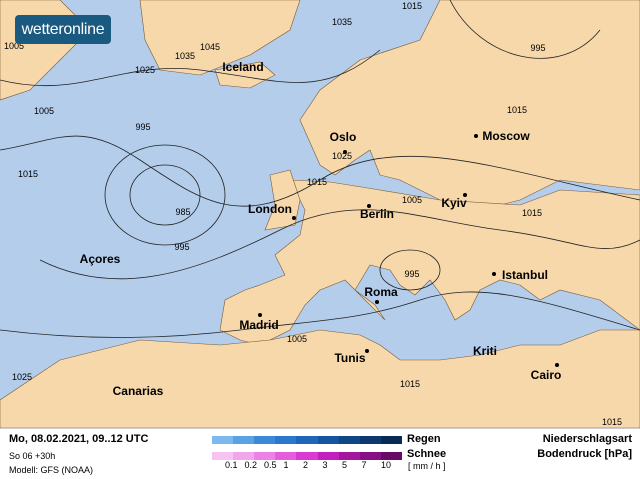 This screenshot has width=640, height=479. What do you see at coordinates (242, 67) in the screenshot?
I see `city-label: Iceland` at bounding box center [242, 67].